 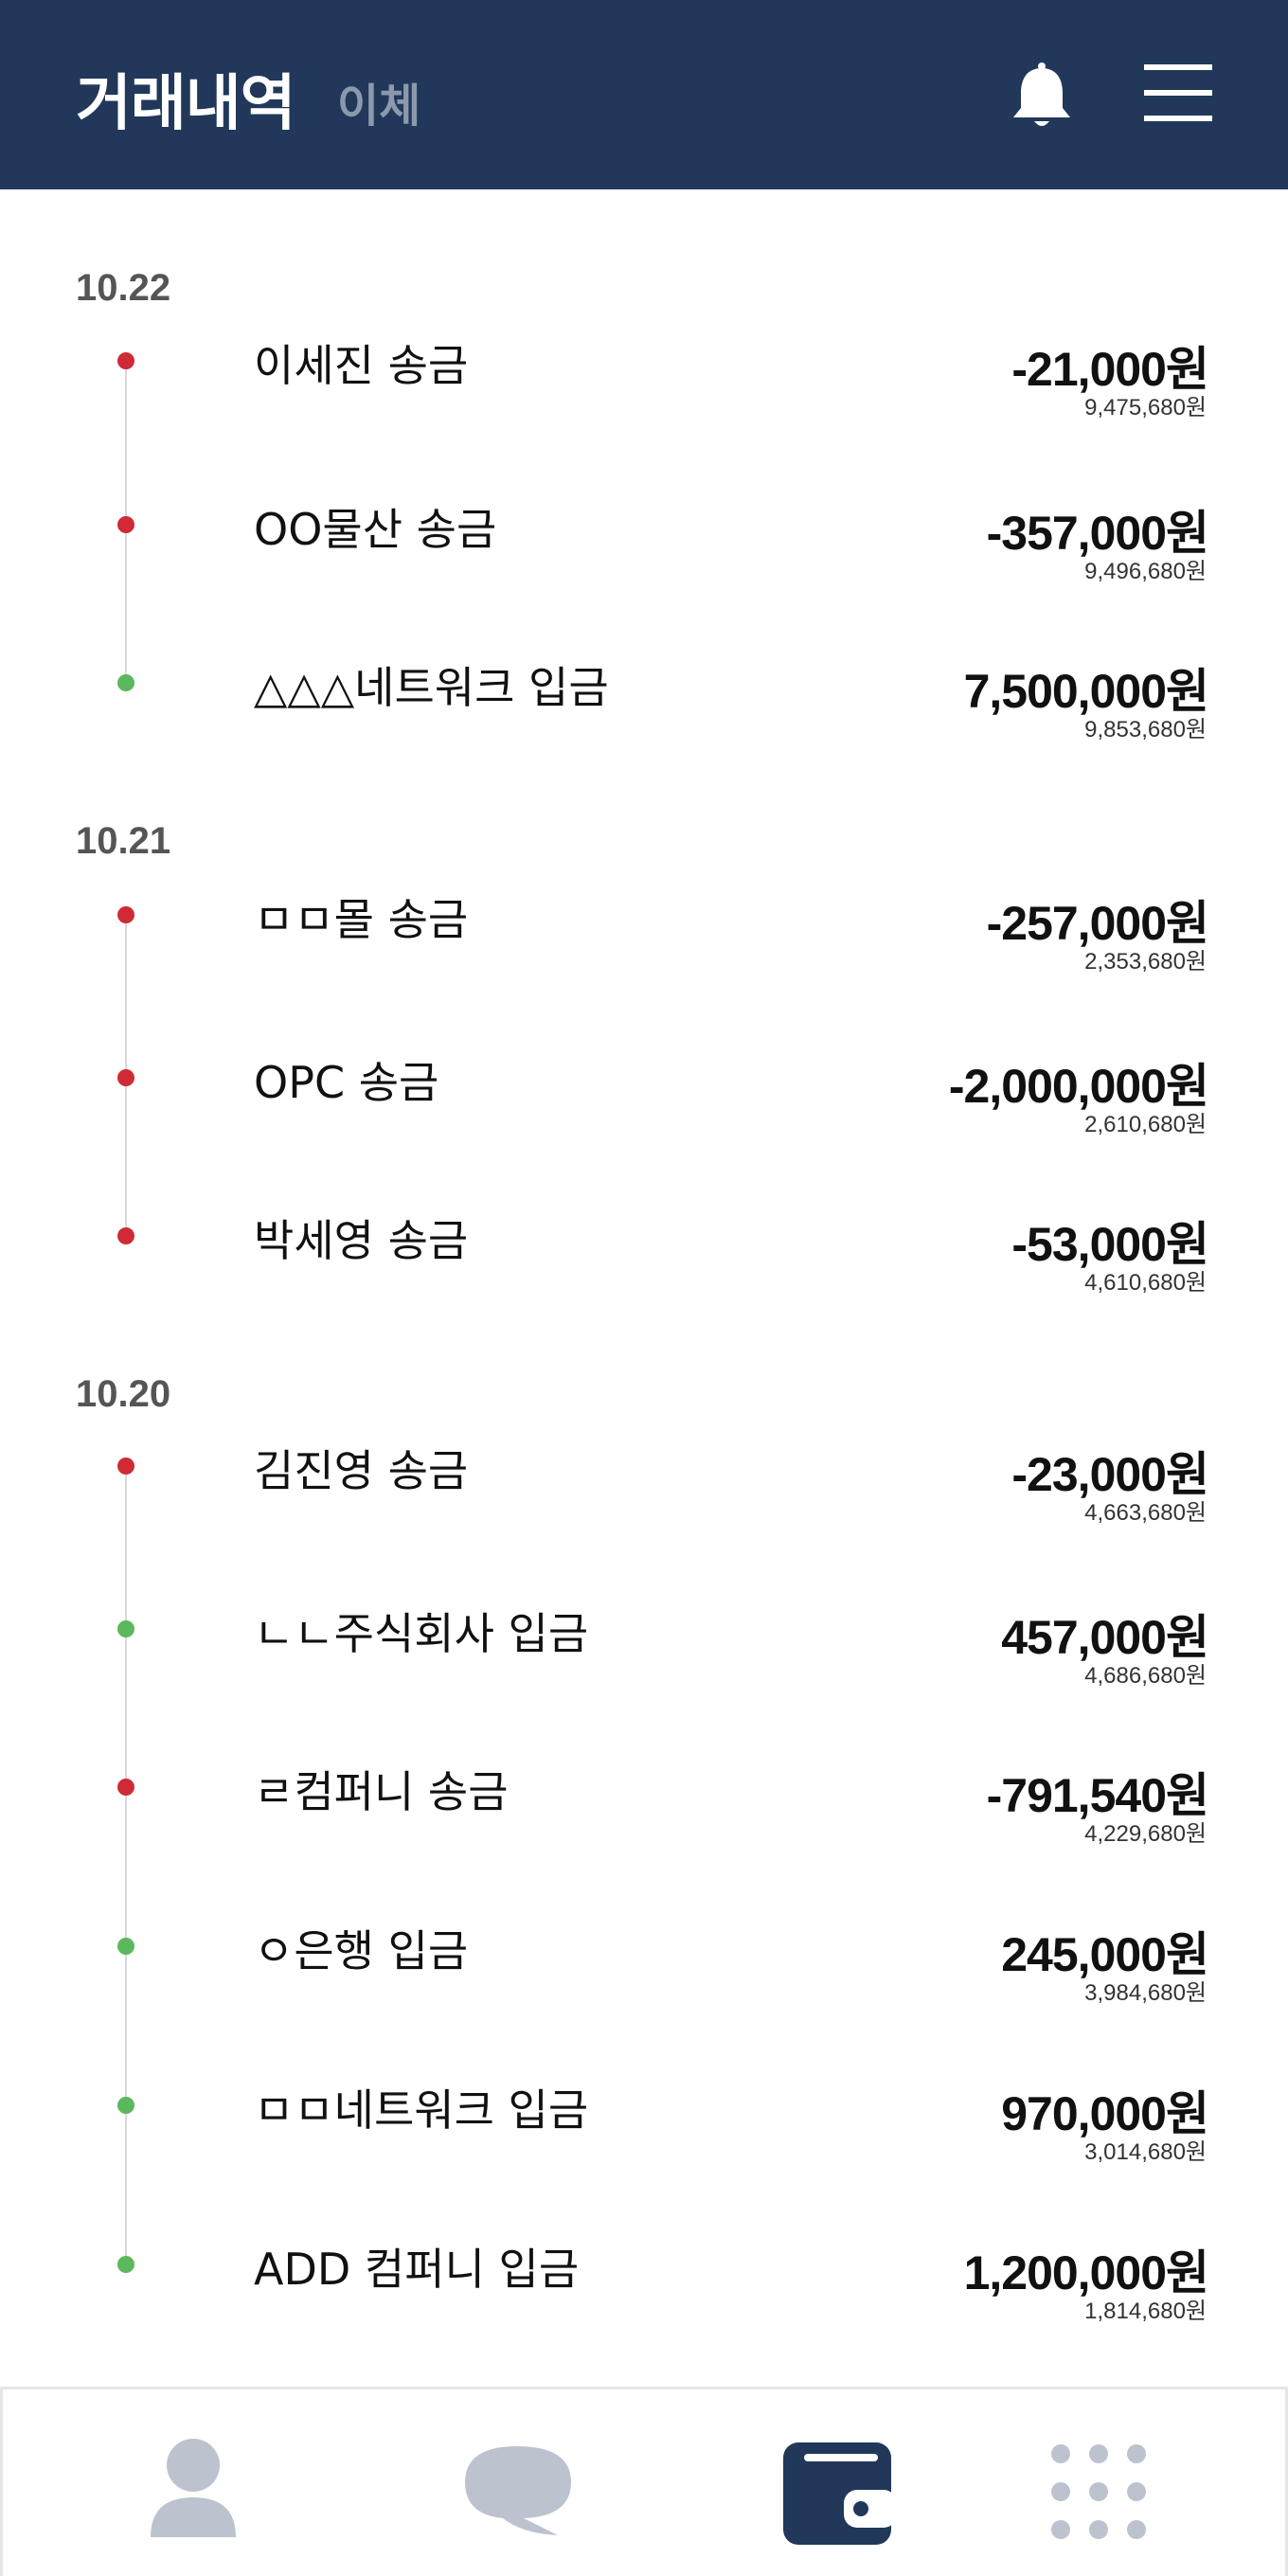 What do you see at coordinates (123, 288) in the screenshot?
I see `date-label: 10.22` at bounding box center [123, 288].